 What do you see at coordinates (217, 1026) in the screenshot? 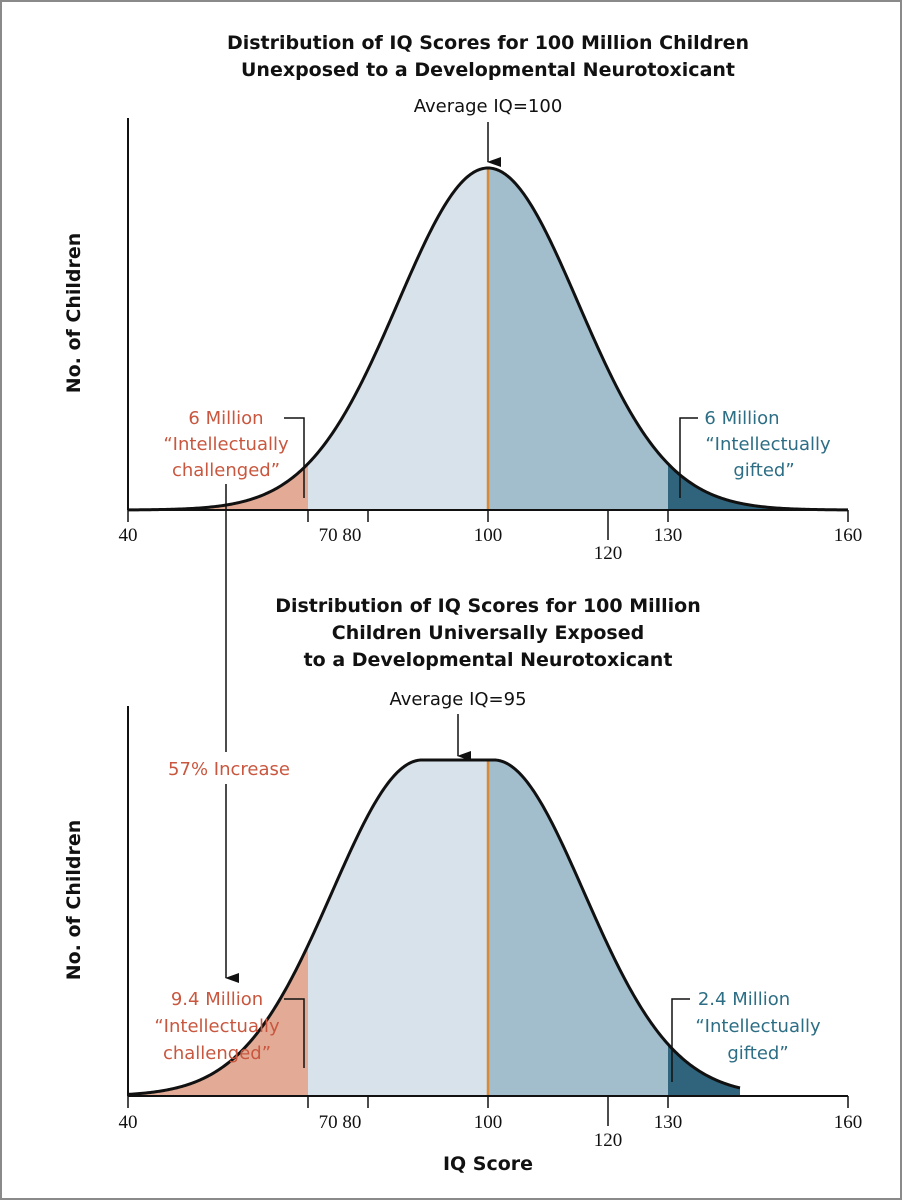
I see `panel2-challenged-label-1: “Intellectually` at bounding box center [217, 1026].